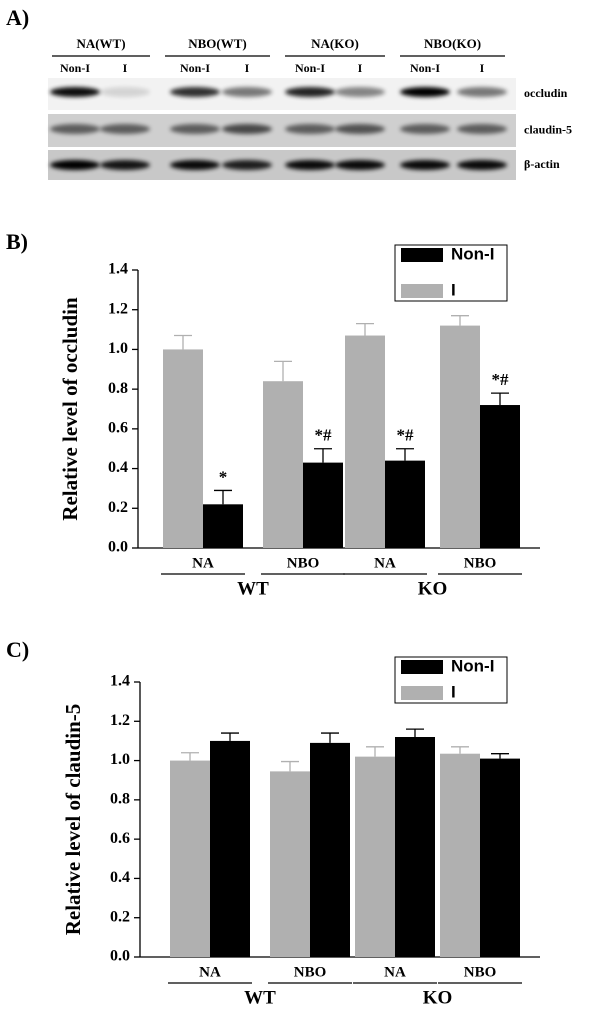 The height and width of the screenshot is (1018, 600). I want to click on significance-mark: *#, so click(501, 379).